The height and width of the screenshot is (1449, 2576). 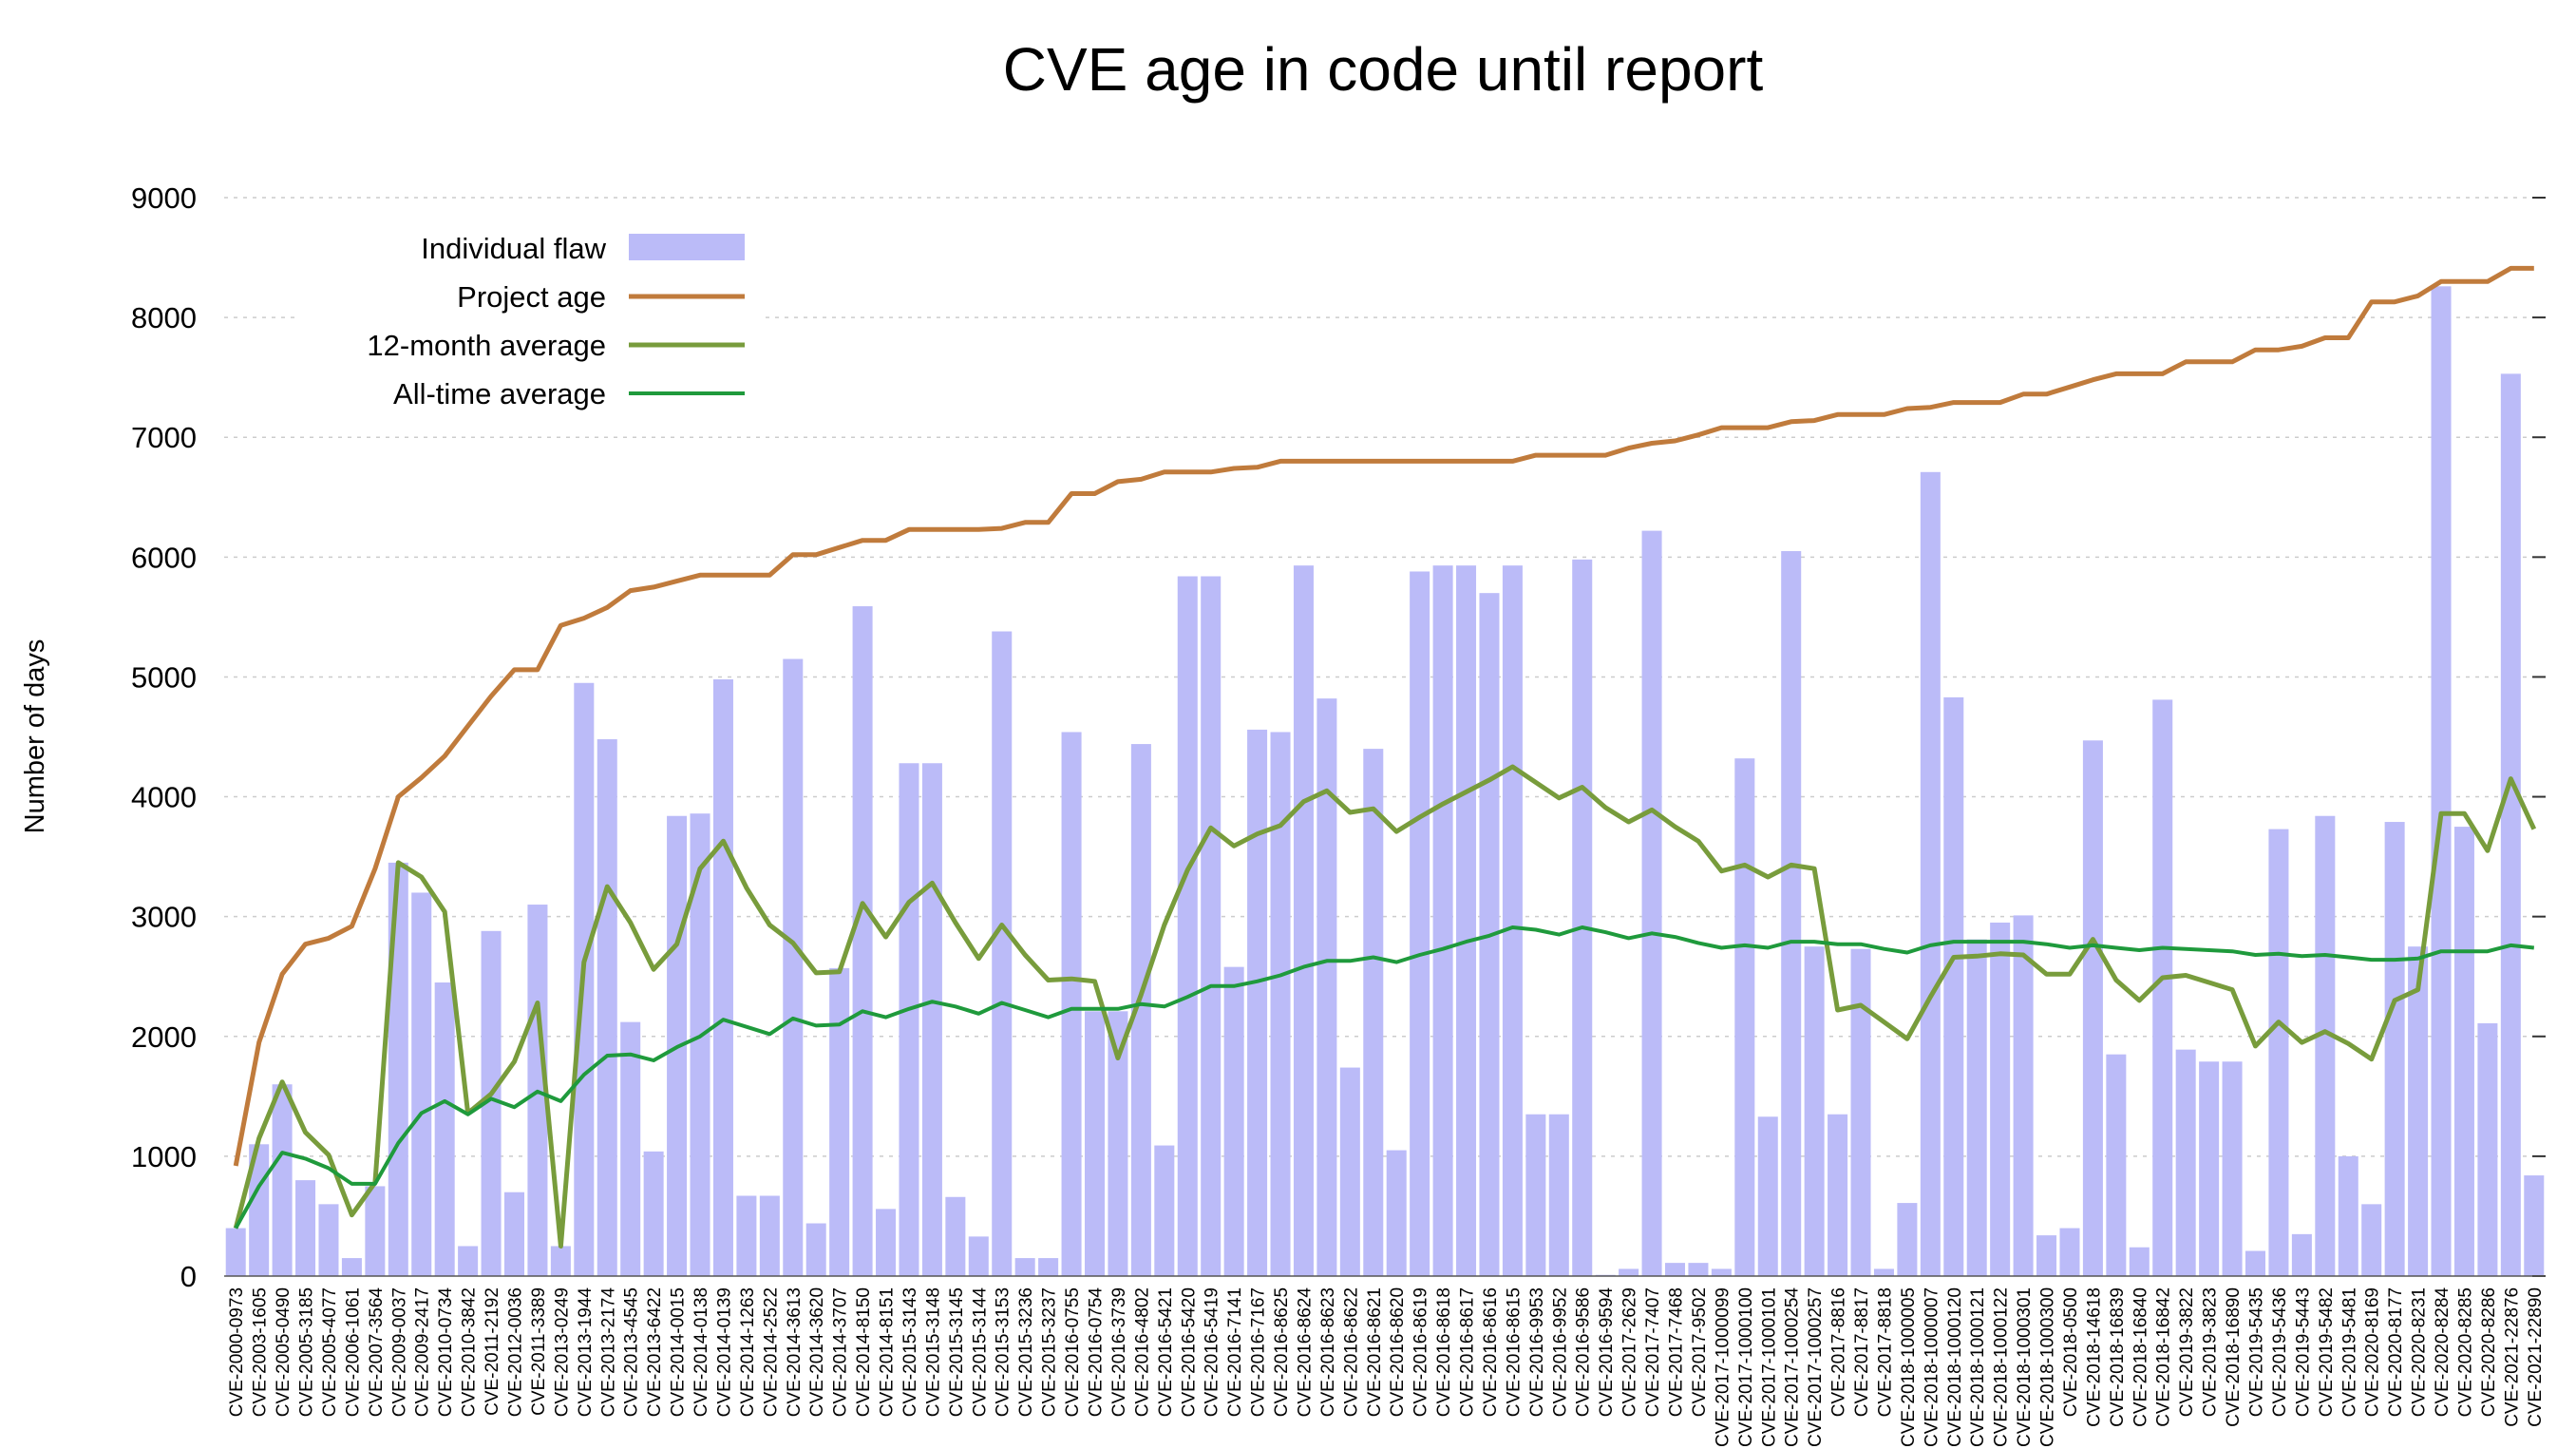 I want to click on legend-label-individual-flaw: Individual flaw, so click(x=513, y=248).